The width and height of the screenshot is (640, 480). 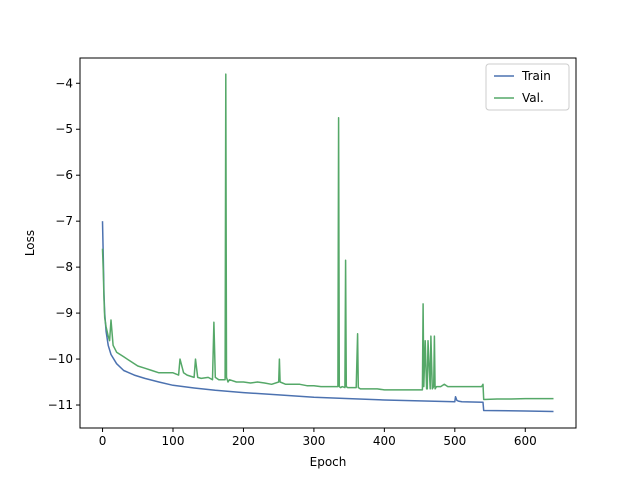 What do you see at coordinates (525, 441) in the screenshot?
I see `x-tick-label: 600` at bounding box center [525, 441].